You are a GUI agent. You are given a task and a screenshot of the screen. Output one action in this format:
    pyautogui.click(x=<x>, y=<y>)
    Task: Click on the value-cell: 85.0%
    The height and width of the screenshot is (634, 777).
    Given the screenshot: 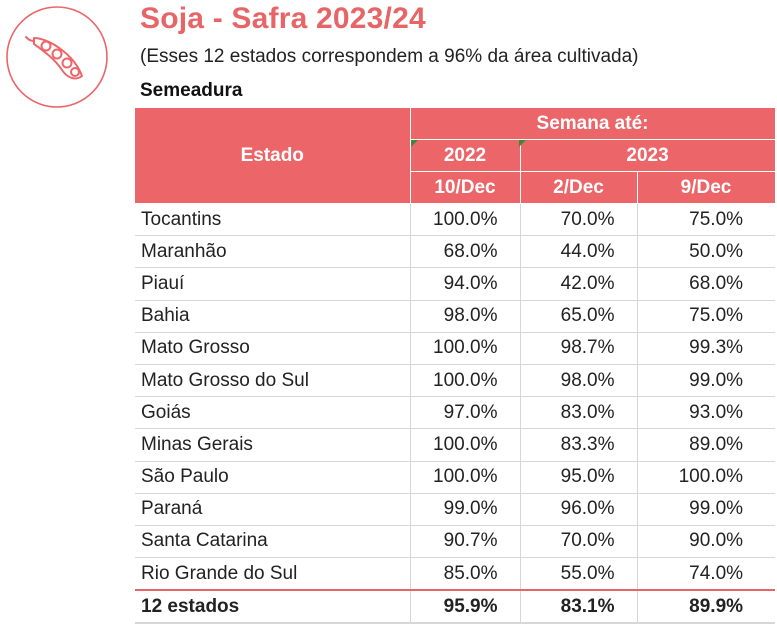 What is the action you would take?
    pyautogui.click(x=465, y=574)
    